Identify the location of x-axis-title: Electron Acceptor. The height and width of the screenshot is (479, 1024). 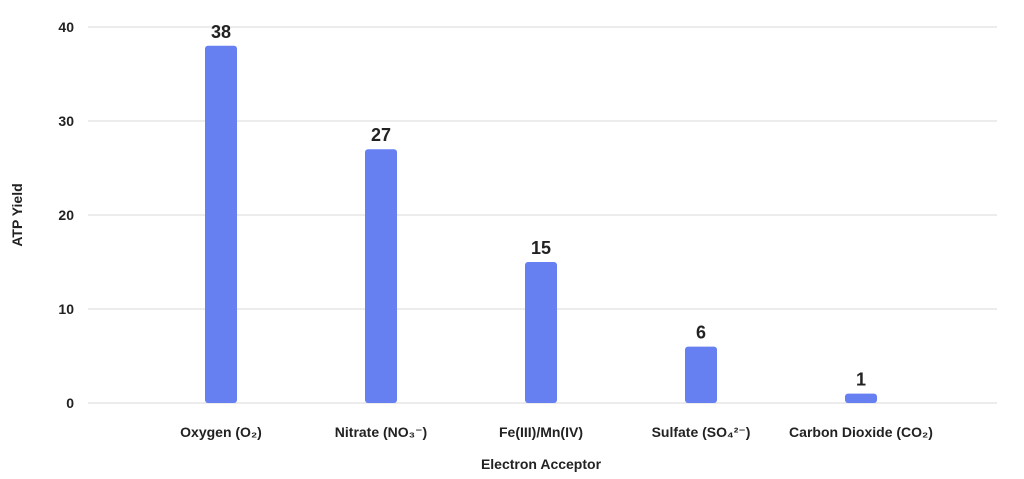
(541, 464).